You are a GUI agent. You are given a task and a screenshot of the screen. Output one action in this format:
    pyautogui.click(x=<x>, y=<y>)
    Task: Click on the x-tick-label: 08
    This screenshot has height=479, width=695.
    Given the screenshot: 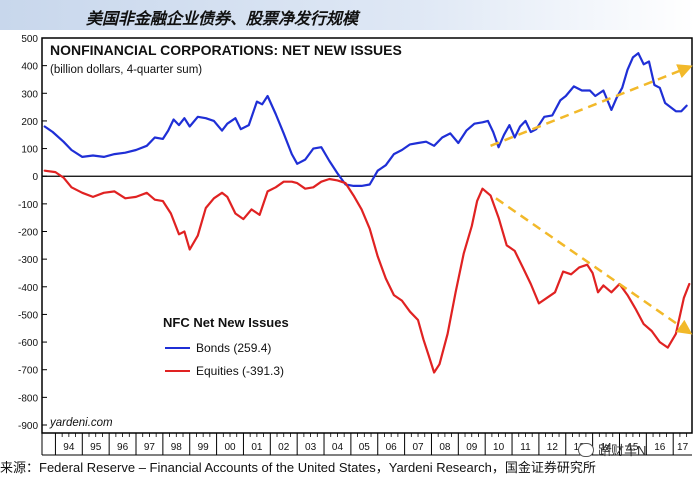 What is the action you would take?
    pyautogui.click(x=445, y=447)
    